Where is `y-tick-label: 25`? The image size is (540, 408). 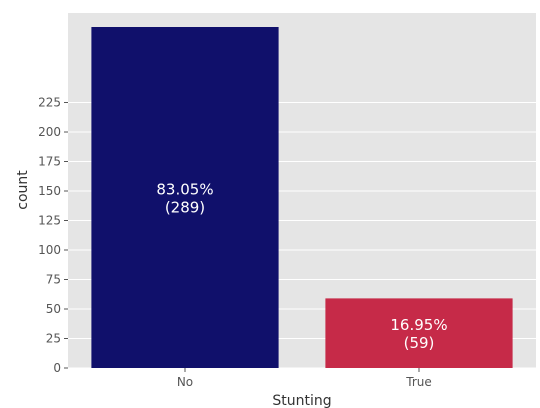 y-tick-label: 25 is located at coordinates (53, 339).